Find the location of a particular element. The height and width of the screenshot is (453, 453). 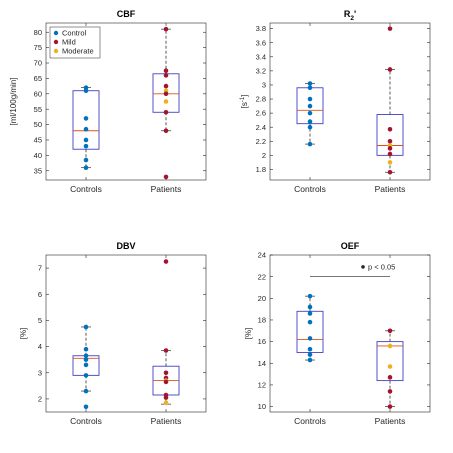

y-tick-label: 80 is located at coordinates (38, 32).